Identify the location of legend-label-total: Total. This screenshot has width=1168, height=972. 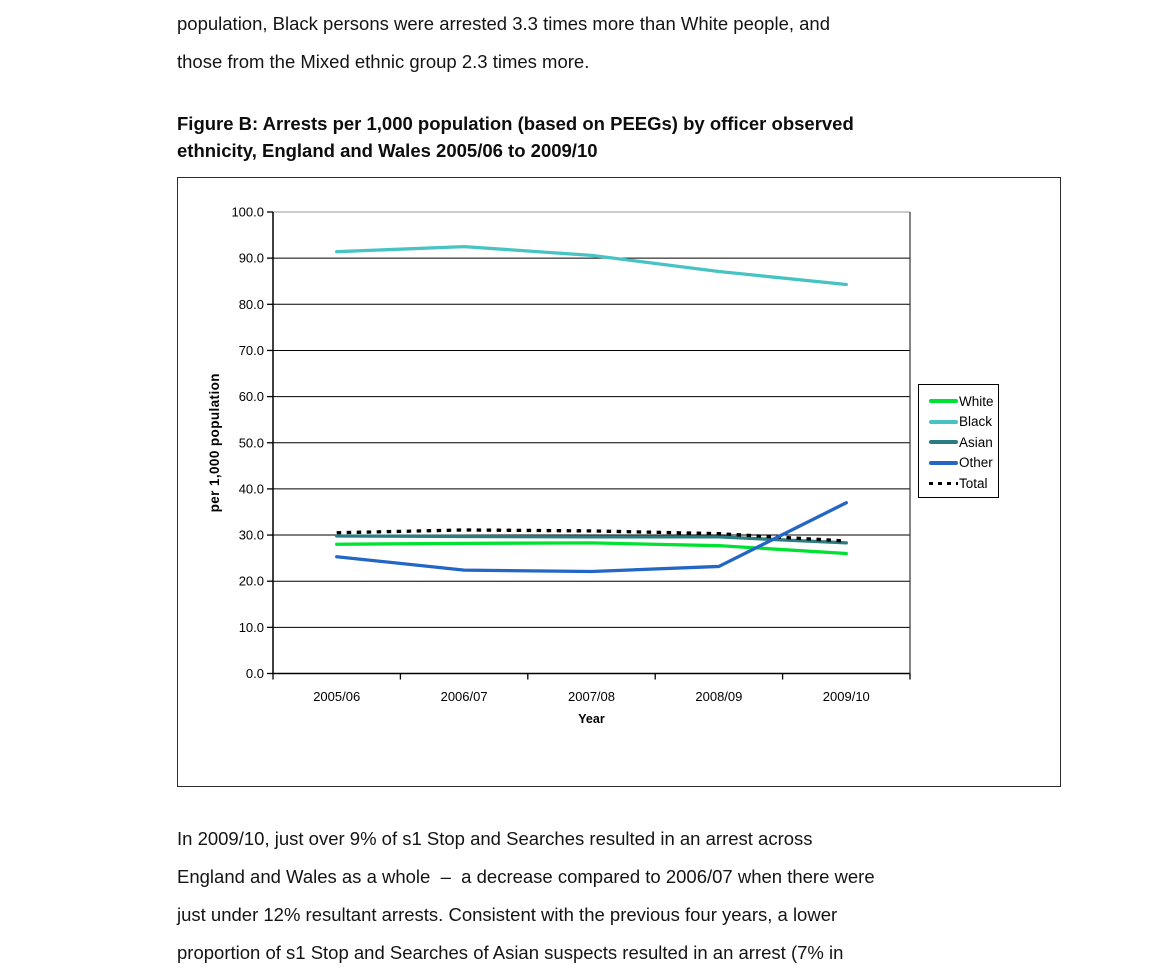
(973, 483).